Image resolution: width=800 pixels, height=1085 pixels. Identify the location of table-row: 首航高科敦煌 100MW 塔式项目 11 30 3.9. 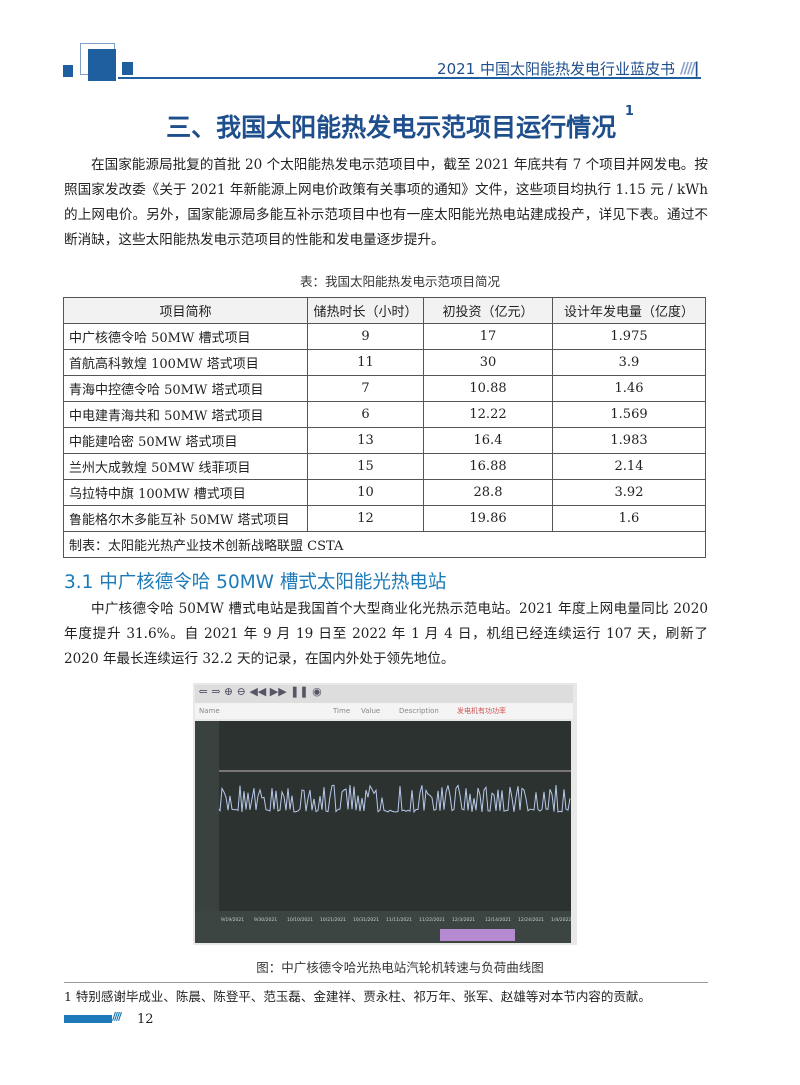
(384, 362).